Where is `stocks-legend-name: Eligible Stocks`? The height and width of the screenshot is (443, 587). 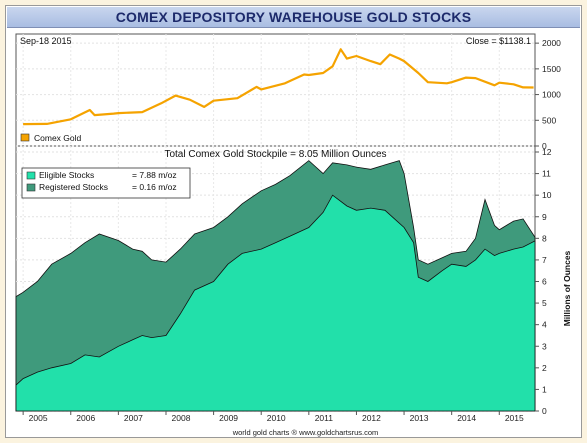
stocks-legend-name: Eligible Stocks is located at coordinates (66, 175).